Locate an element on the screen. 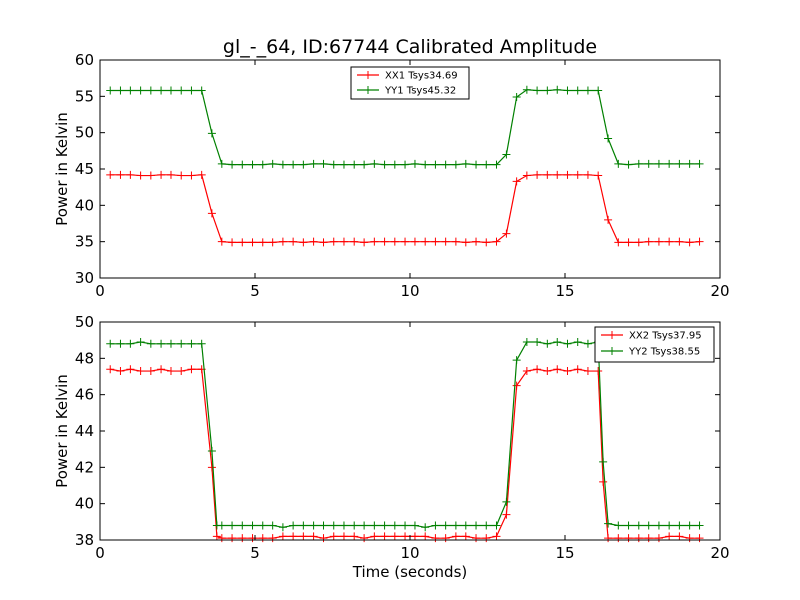 The width and height of the screenshot is (800, 600). x-tick-label: 5 is located at coordinates (255, 291).